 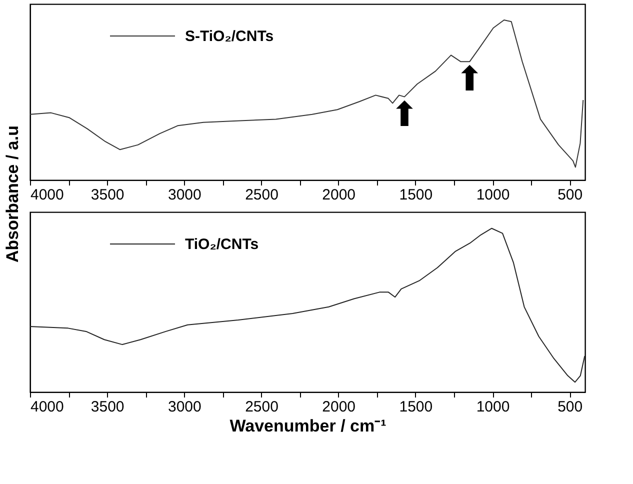 What do you see at coordinates (12, 194) in the screenshot?
I see `y-axis-title: Absorbance / a.u` at bounding box center [12, 194].